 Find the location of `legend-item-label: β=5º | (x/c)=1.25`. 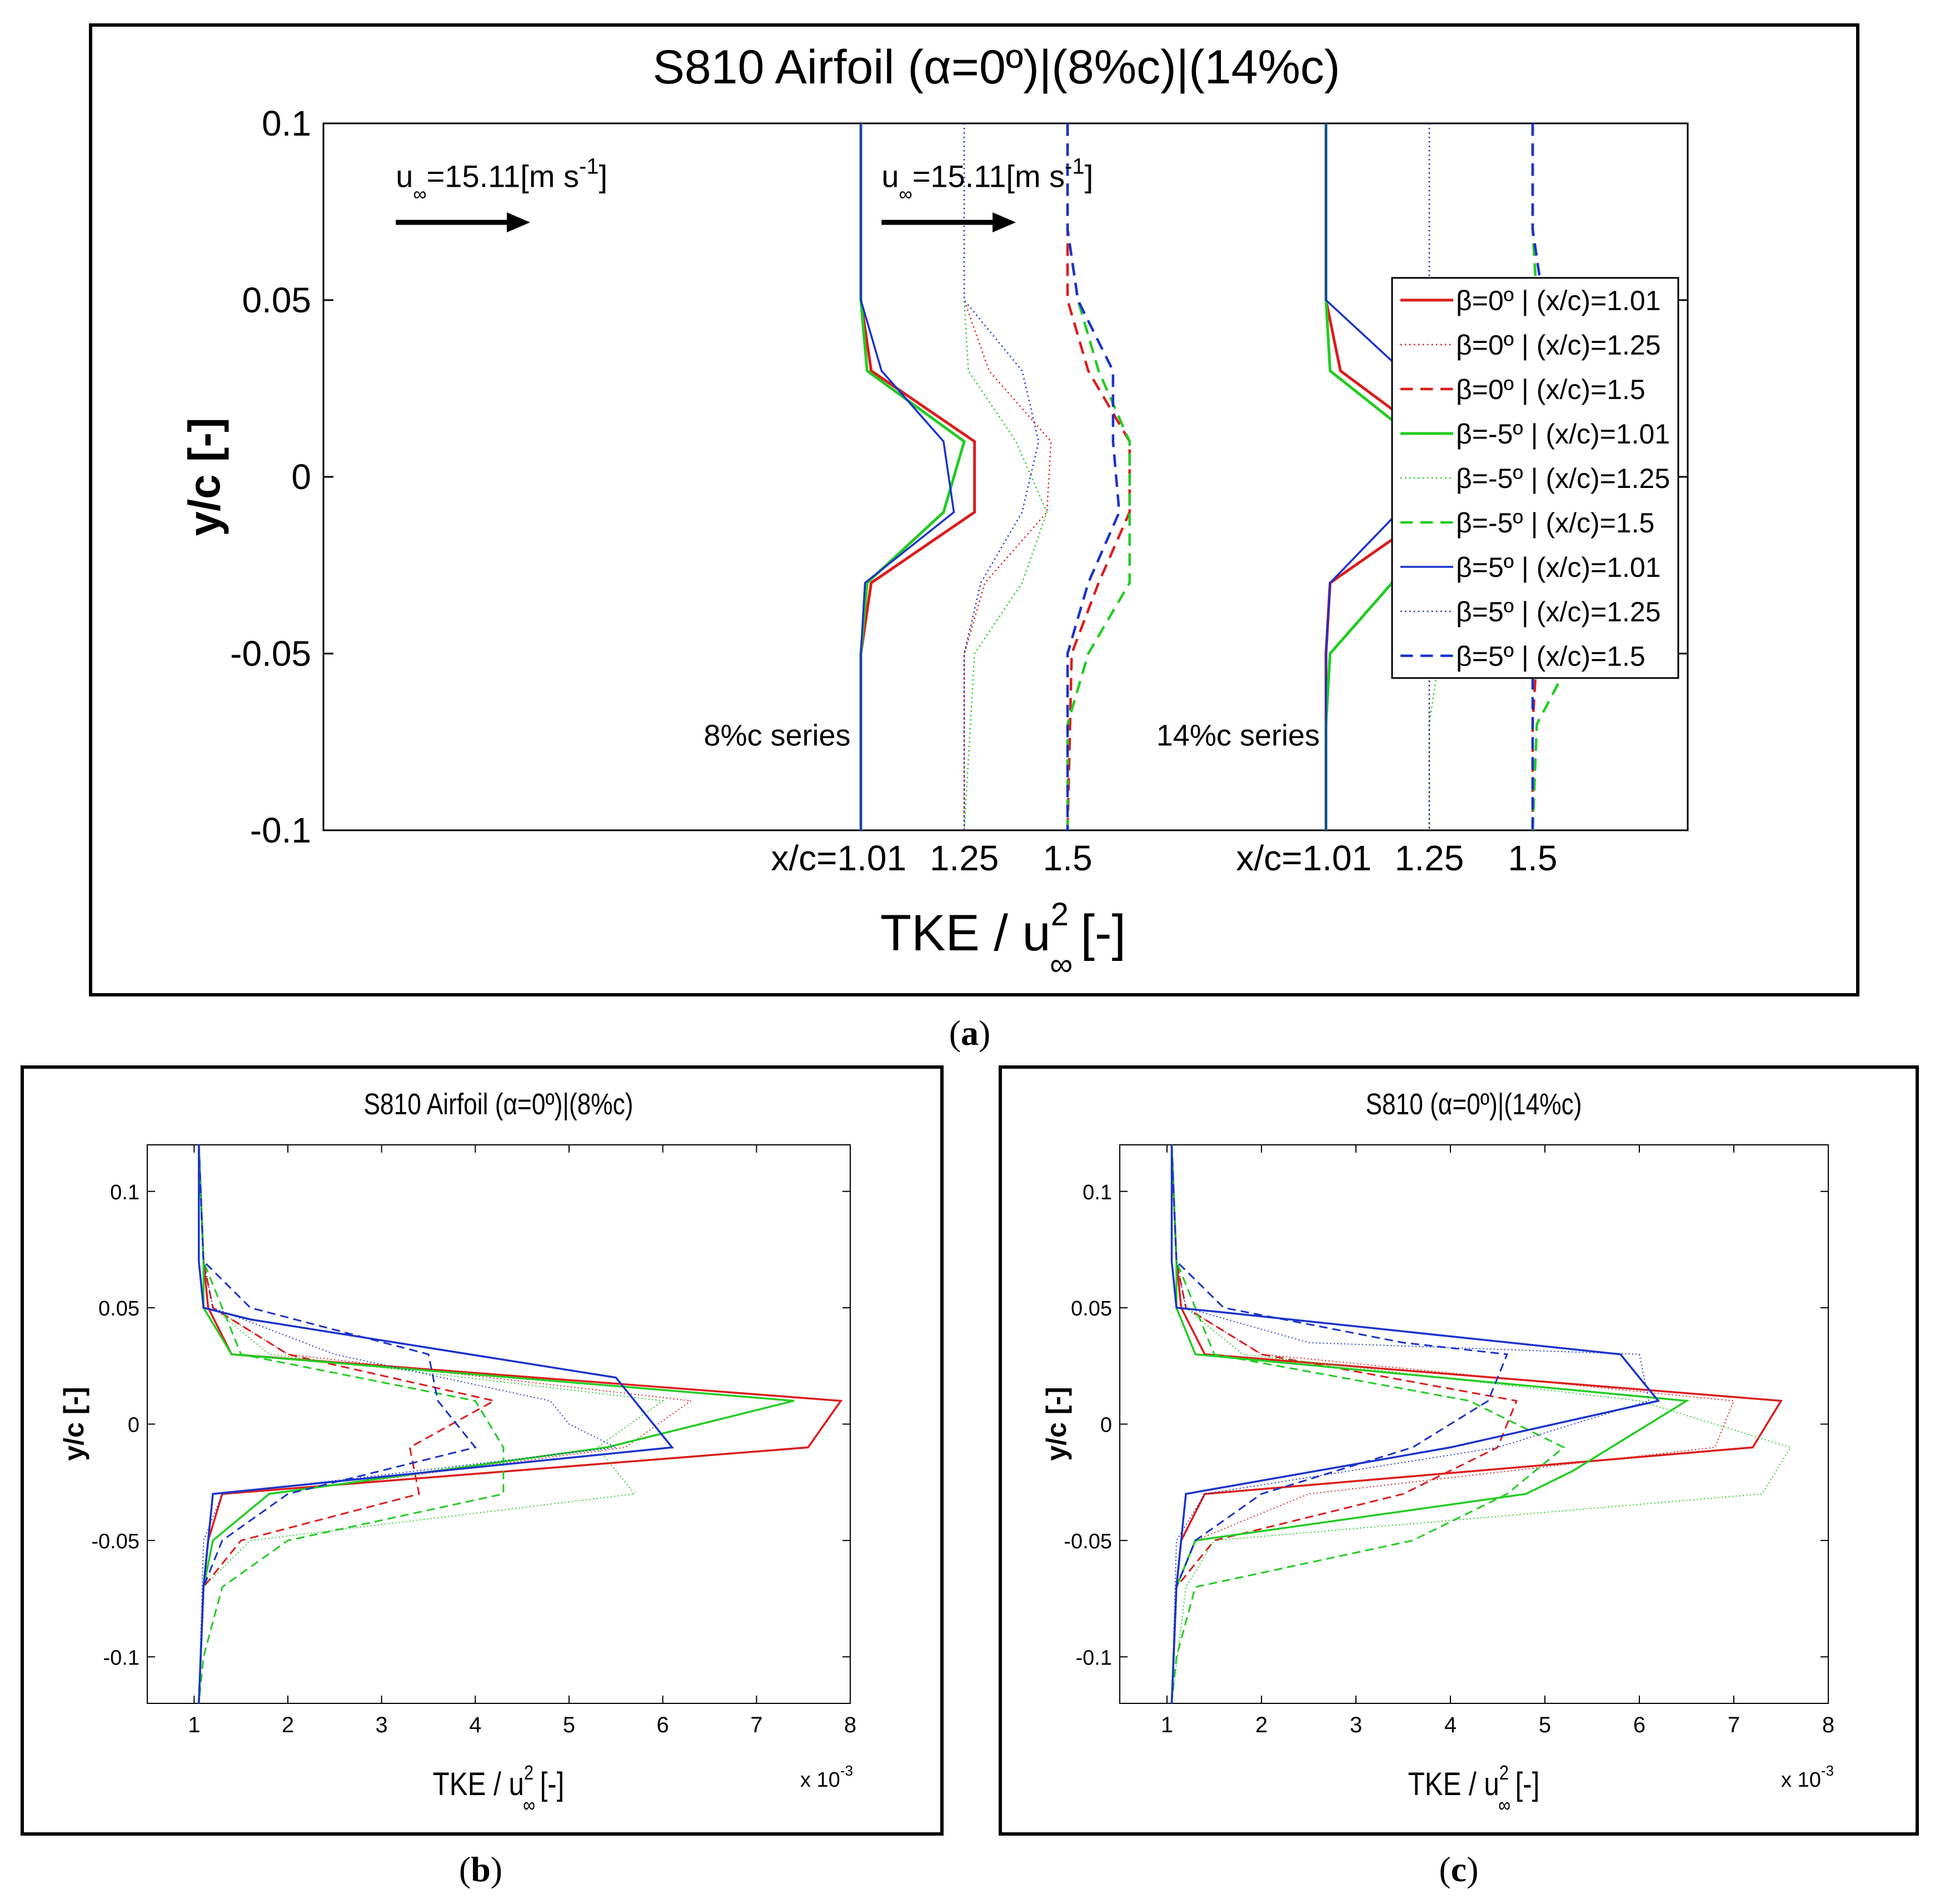

legend-item-label: β=5º | (x/c)=1.25 is located at coordinates (1558, 611).